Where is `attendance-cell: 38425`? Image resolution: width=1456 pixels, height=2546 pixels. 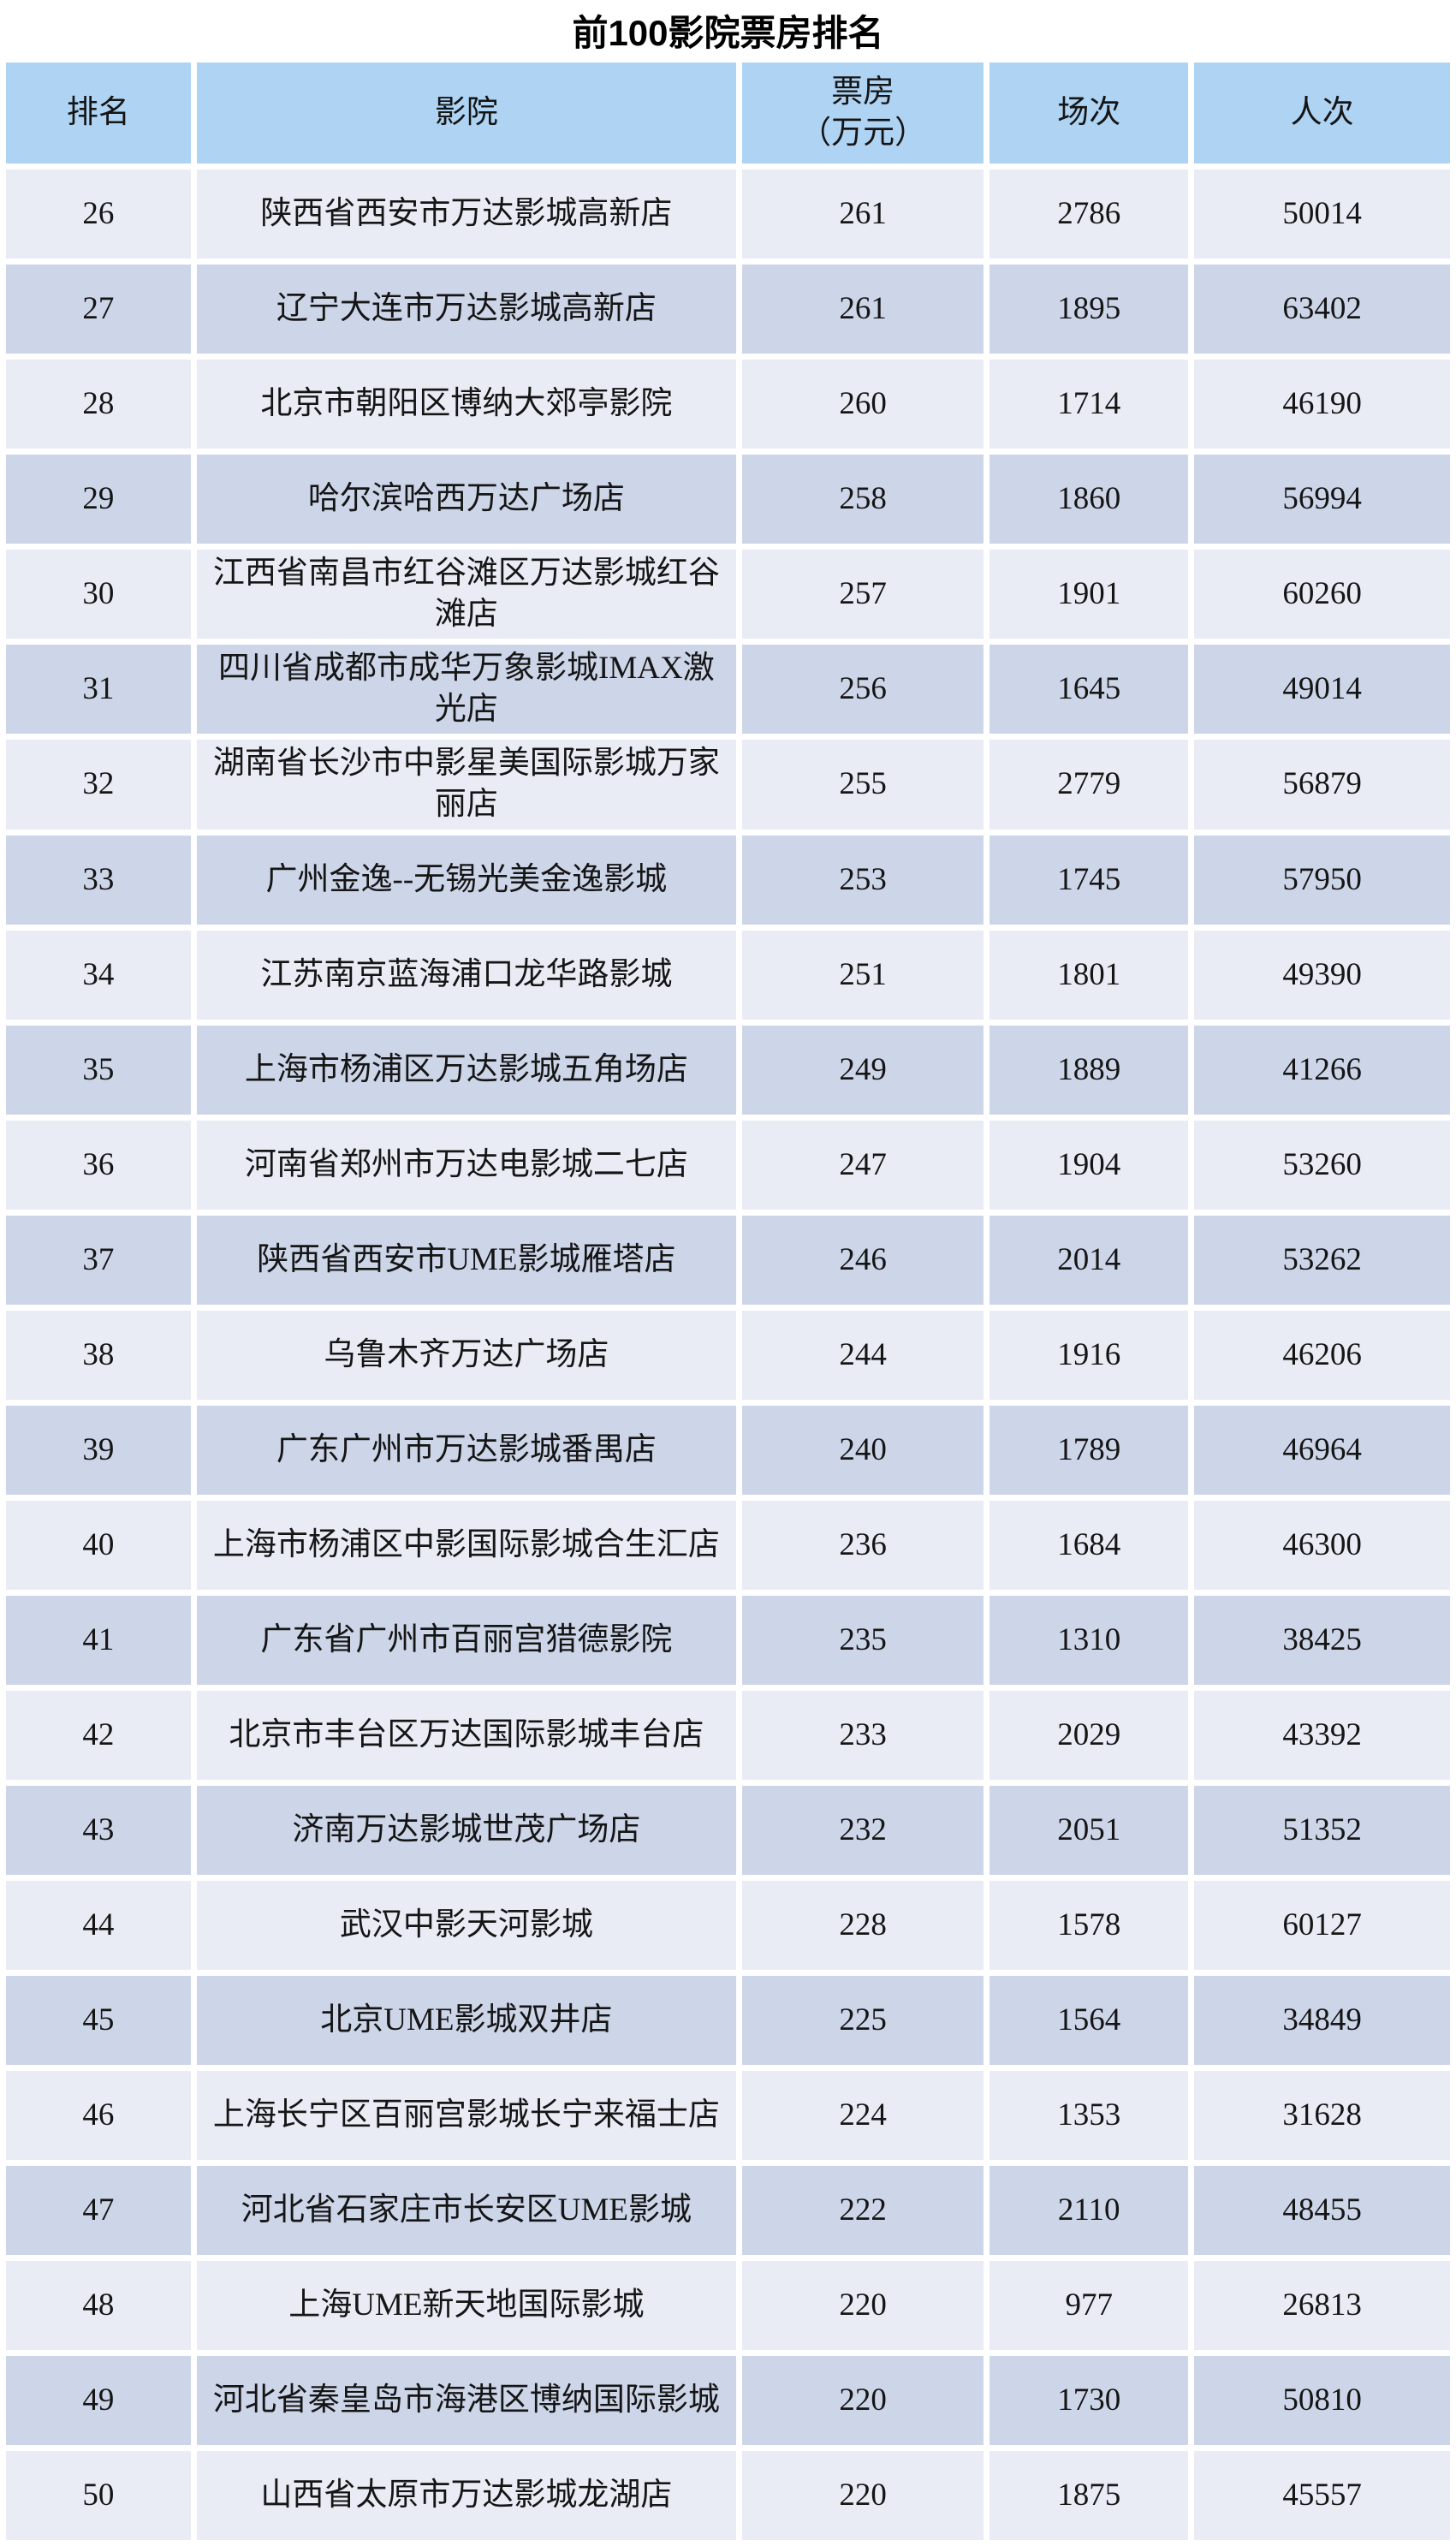 attendance-cell: 38425 is located at coordinates (1322, 1640).